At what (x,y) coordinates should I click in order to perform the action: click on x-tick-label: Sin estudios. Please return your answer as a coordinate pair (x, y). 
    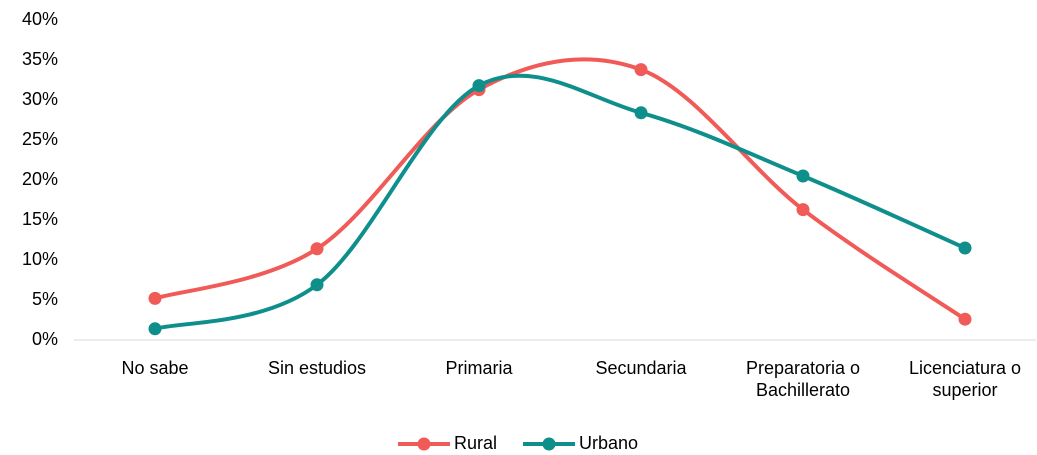
    Looking at the image, I should click on (317, 368).